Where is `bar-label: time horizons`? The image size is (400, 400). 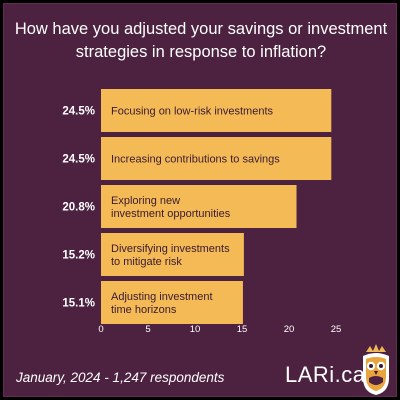
bar-label: time horizons is located at coordinates (144, 310).